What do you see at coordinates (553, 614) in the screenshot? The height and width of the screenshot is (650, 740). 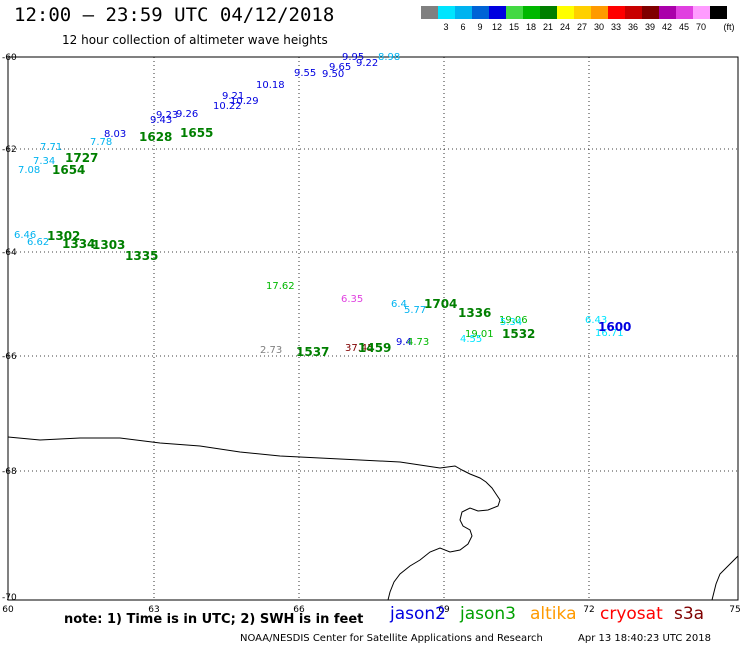 I see `satellite-label-altika: altika` at bounding box center [553, 614].